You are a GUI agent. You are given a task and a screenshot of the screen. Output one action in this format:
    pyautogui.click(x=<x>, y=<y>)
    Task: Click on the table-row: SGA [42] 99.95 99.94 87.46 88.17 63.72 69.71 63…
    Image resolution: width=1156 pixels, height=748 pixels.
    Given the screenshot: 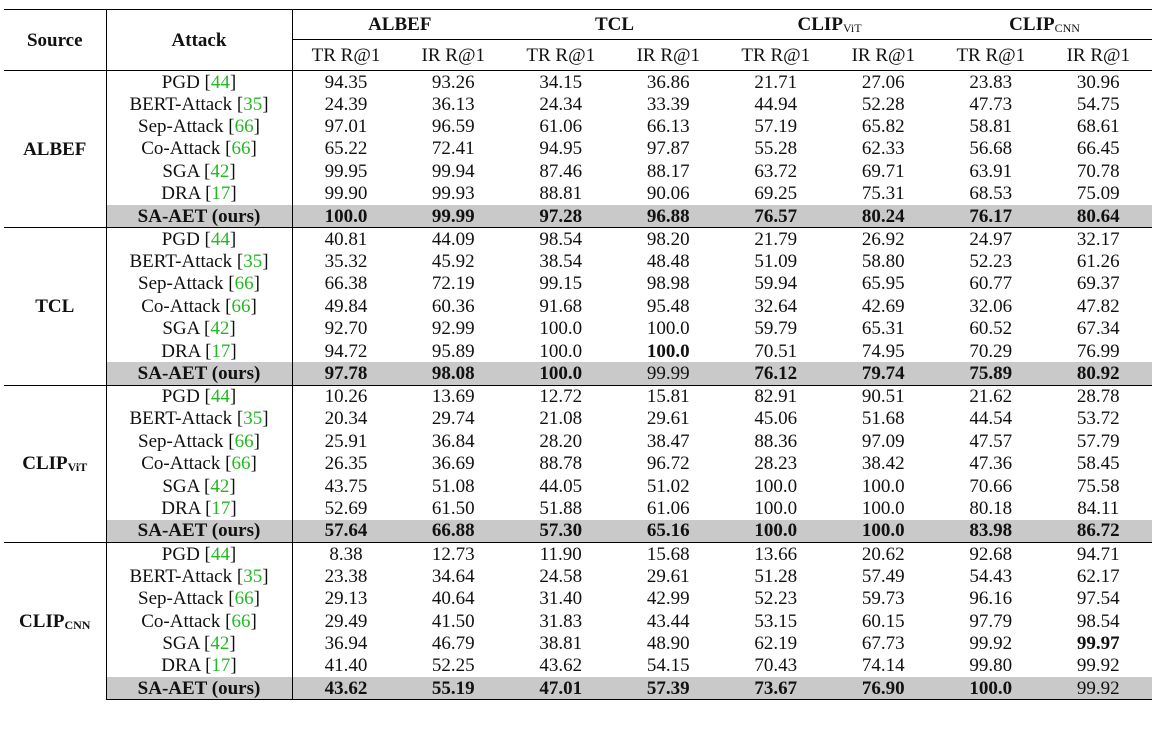 What is the action you would take?
    pyautogui.click(x=578, y=171)
    